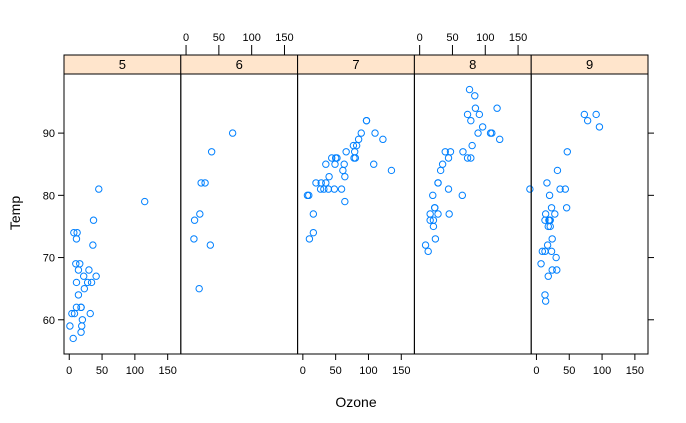 The width and height of the screenshot is (686, 423). I want to click on panel-7: 7 0 50 100 150, so click(356, 215).